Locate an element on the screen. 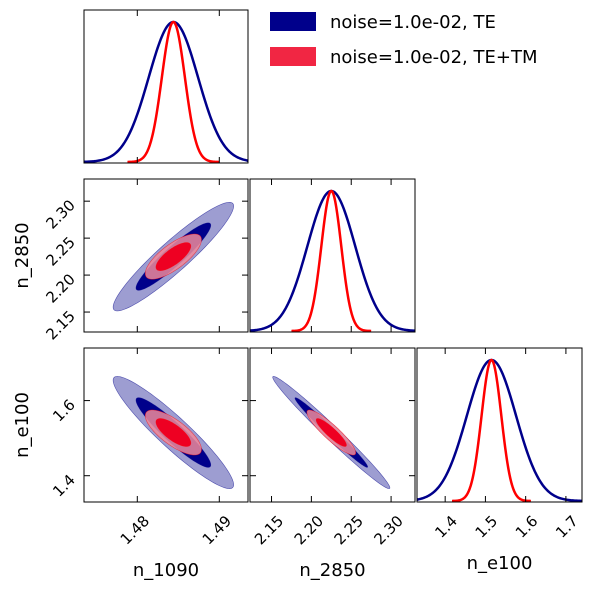 Image resolution: width=592 pixels, height=591 pixels. panel-n_1090-n_e100 is located at coordinates (173, 432).